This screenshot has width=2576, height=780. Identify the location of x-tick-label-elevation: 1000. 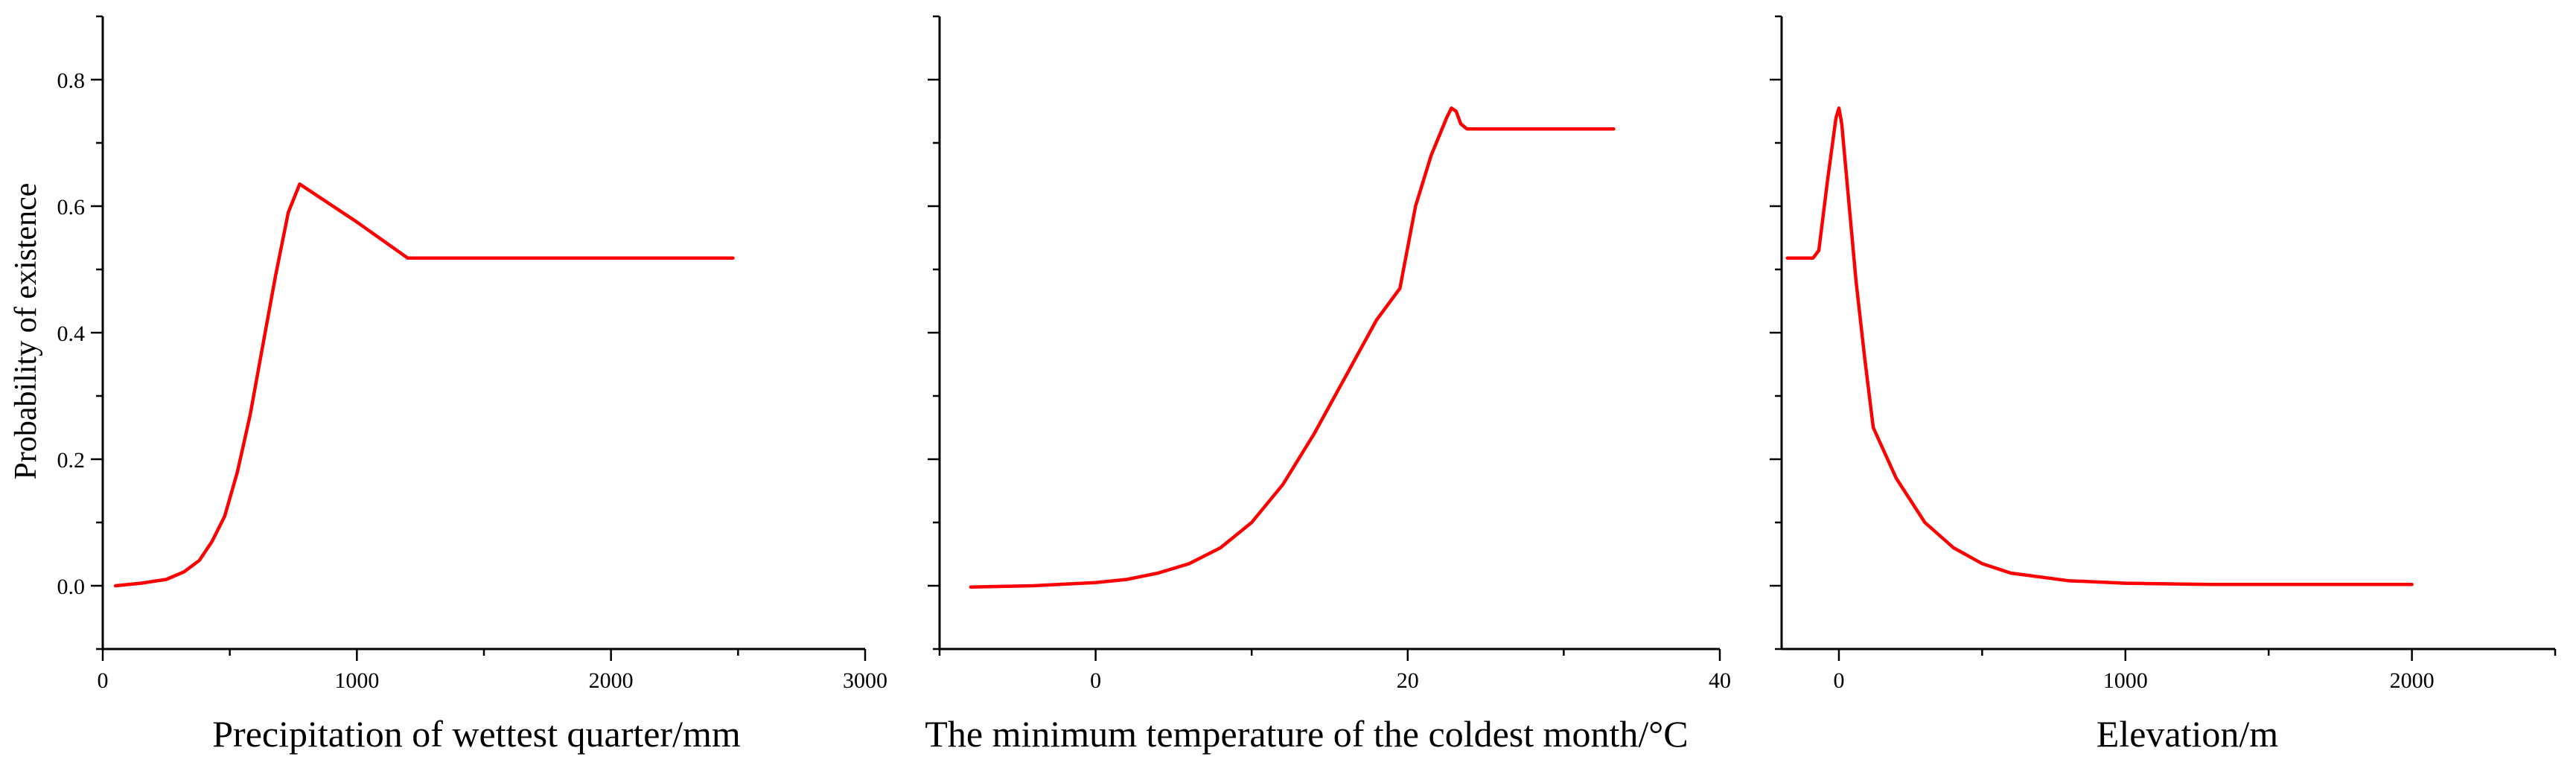
(2125, 680).